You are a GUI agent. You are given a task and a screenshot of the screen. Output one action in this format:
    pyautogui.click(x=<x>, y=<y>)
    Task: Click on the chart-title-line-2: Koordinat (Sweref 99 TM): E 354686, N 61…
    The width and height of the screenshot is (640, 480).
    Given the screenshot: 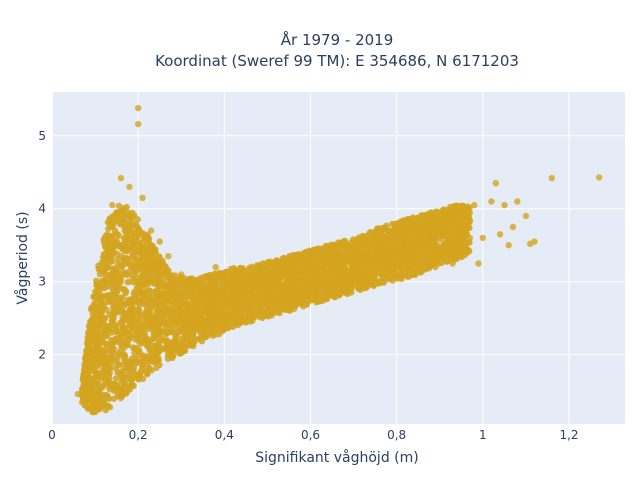 What is the action you would take?
    pyautogui.click(x=337, y=61)
    